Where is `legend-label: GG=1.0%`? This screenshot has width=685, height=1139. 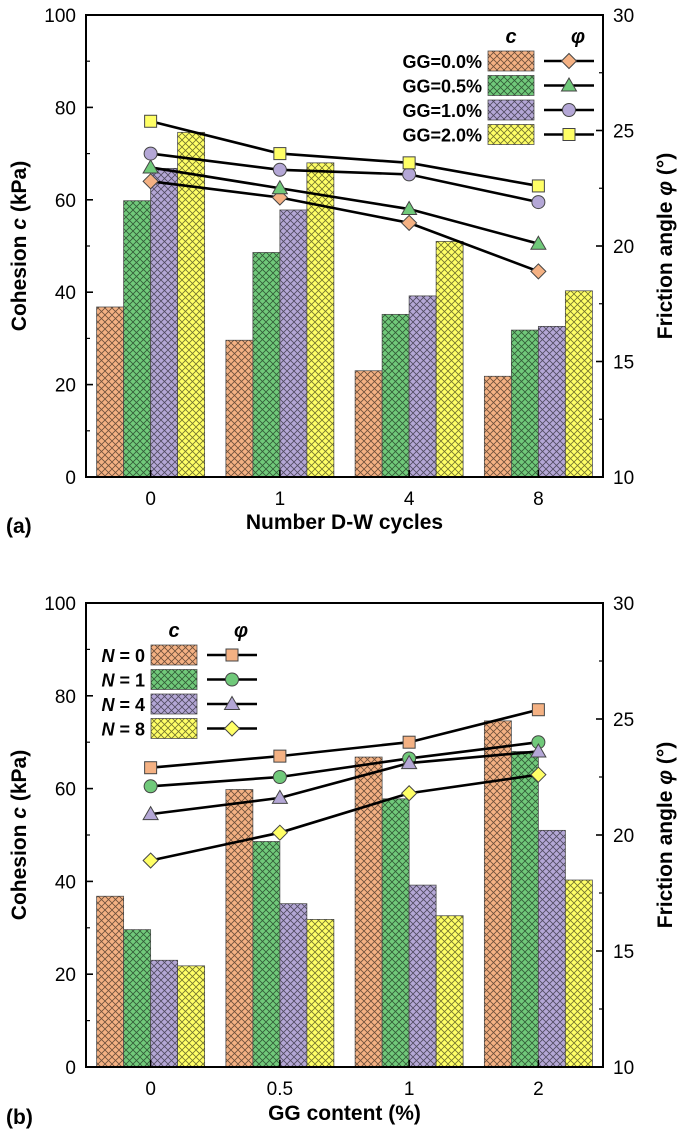 legend-label: GG=1.0% is located at coordinates (442, 111).